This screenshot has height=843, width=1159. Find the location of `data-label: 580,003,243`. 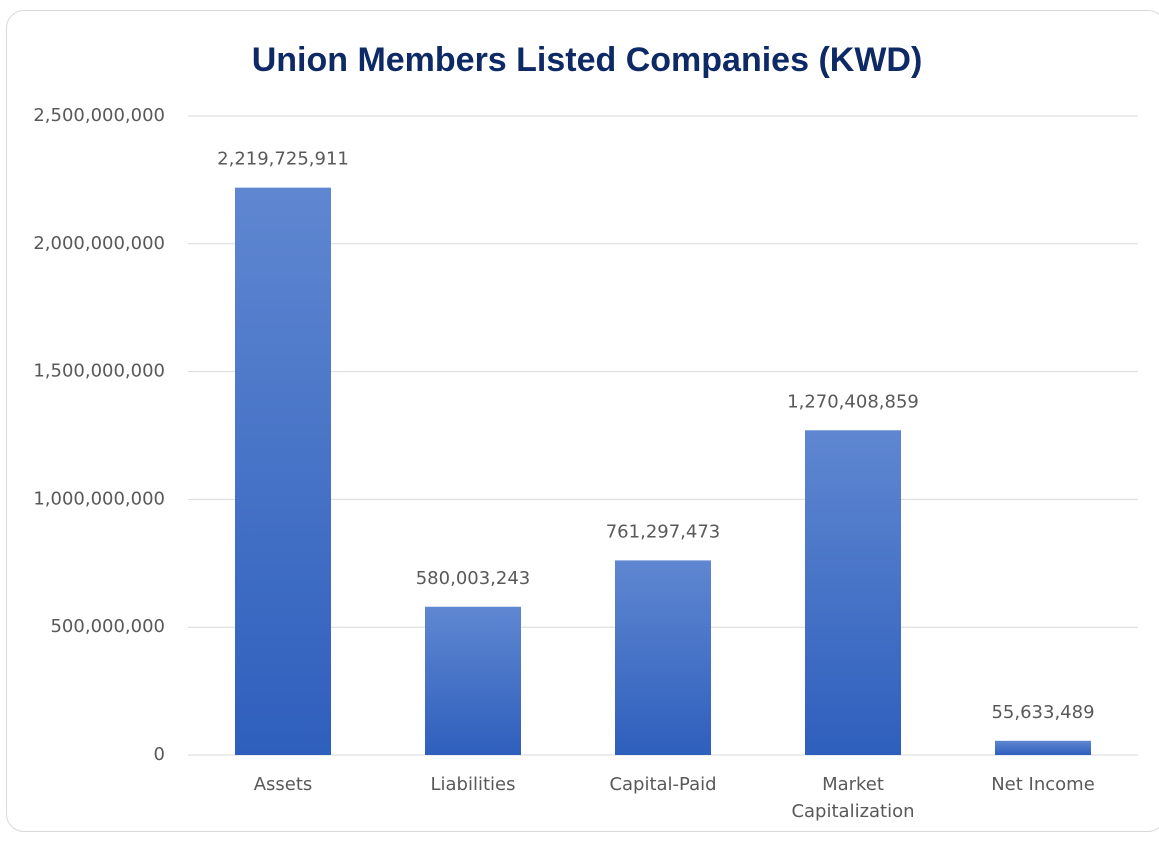

data-label: 580,003,243 is located at coordinates (473, 578).